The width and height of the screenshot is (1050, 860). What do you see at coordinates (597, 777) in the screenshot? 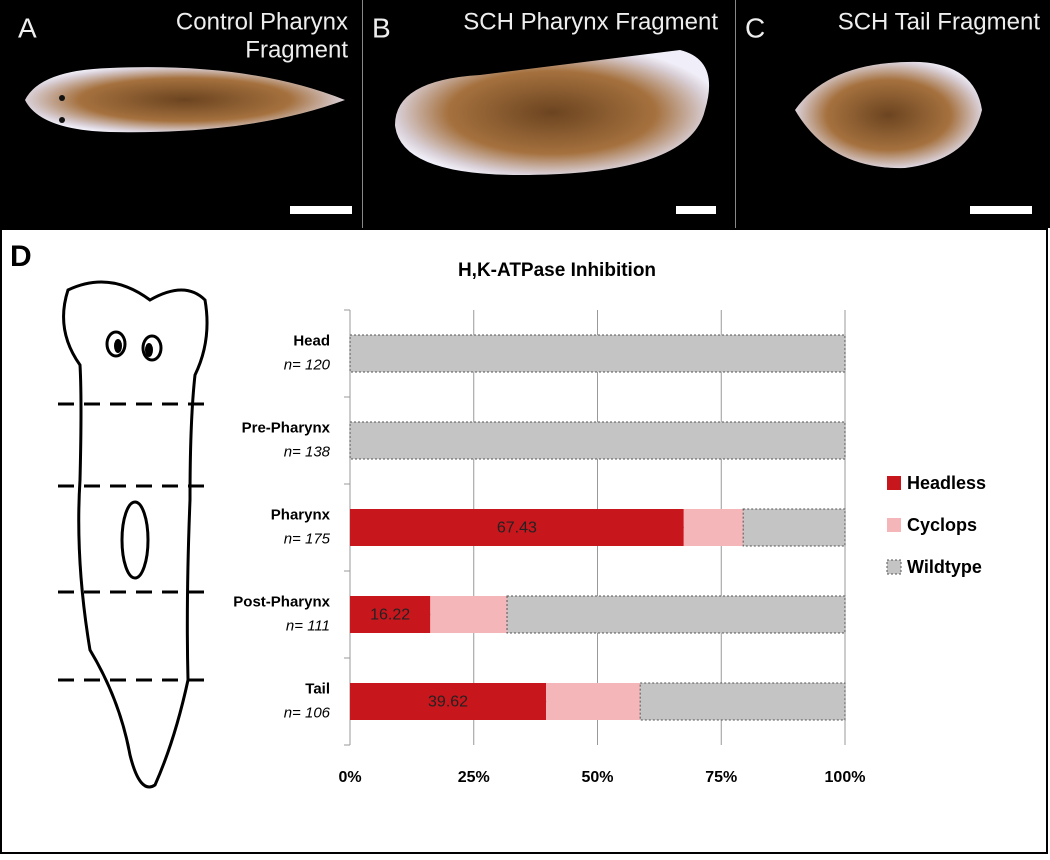
I see `x-tick-label: 50%` at bounding box center [597, 777].